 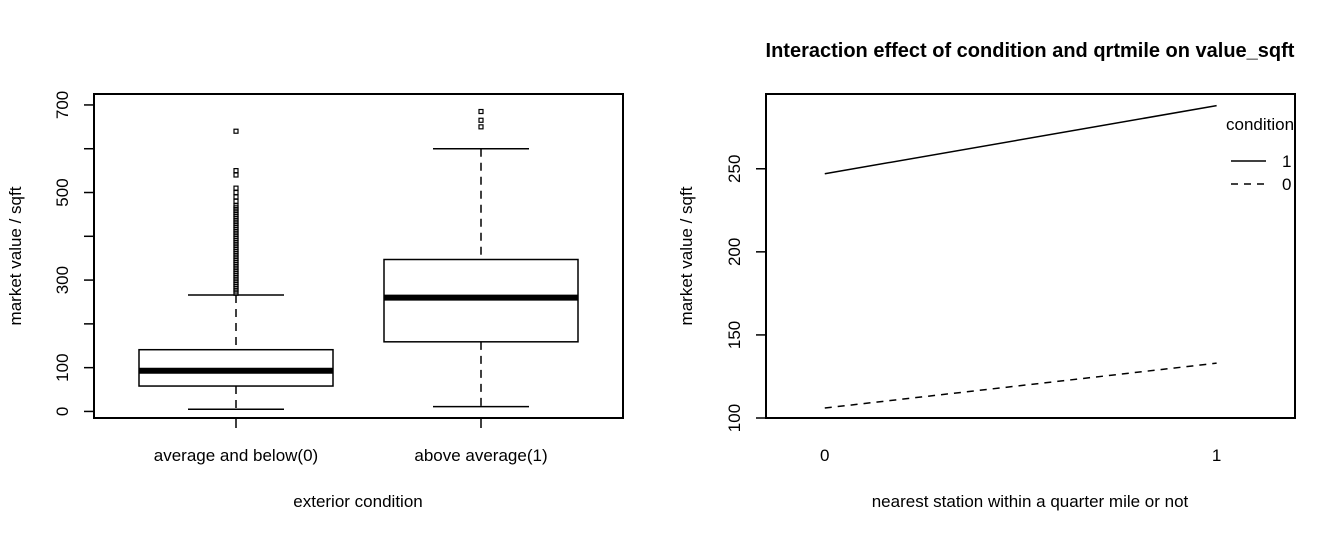 I want to click on interaction-y-axis-label: market value / sqft, so click(x=686, y=255).